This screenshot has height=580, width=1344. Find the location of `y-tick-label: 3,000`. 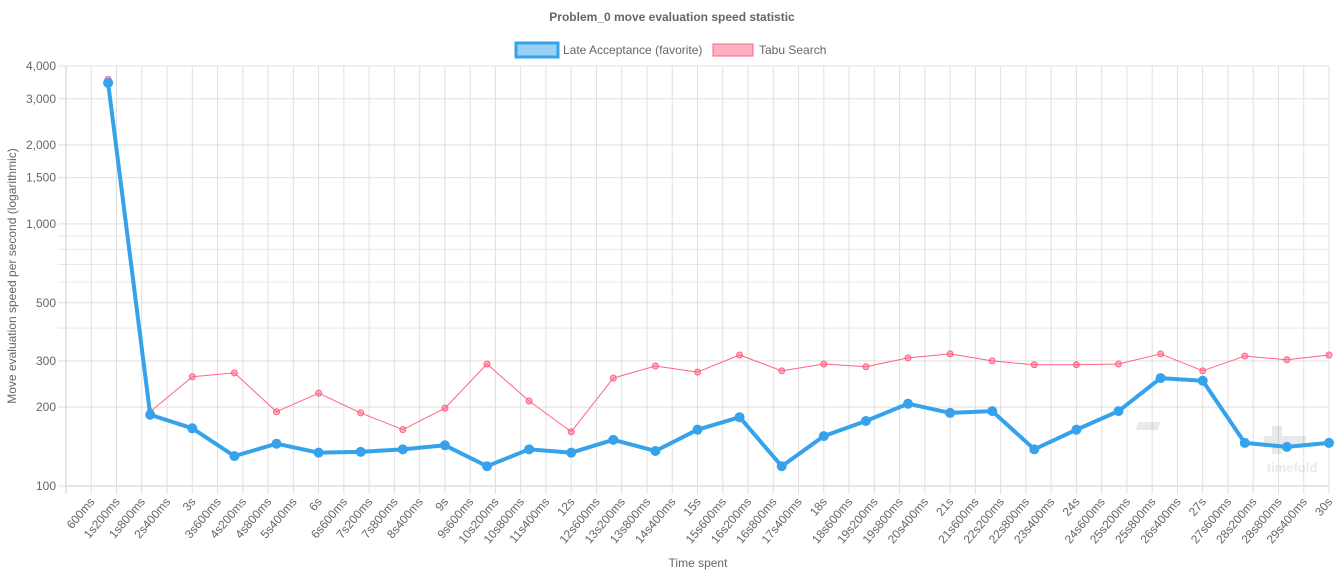

y-tick-label: 3,000 is located at coordinates (41, 99).